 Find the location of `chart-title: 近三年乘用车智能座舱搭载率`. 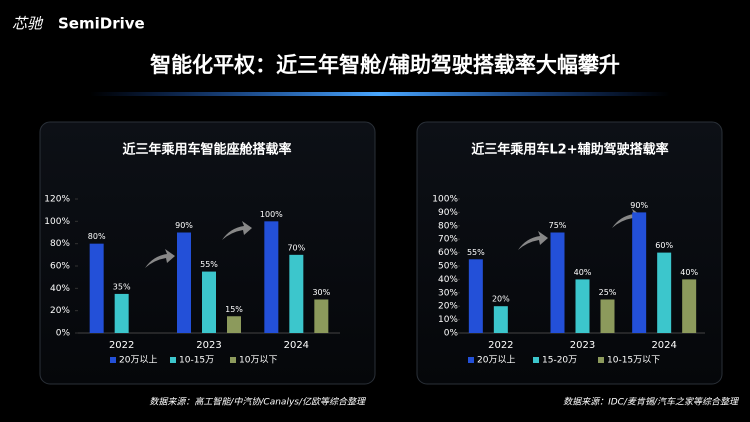

chart-title: 近三年乘用车智能座舱搭载率 is located at coordinates (206, 150).